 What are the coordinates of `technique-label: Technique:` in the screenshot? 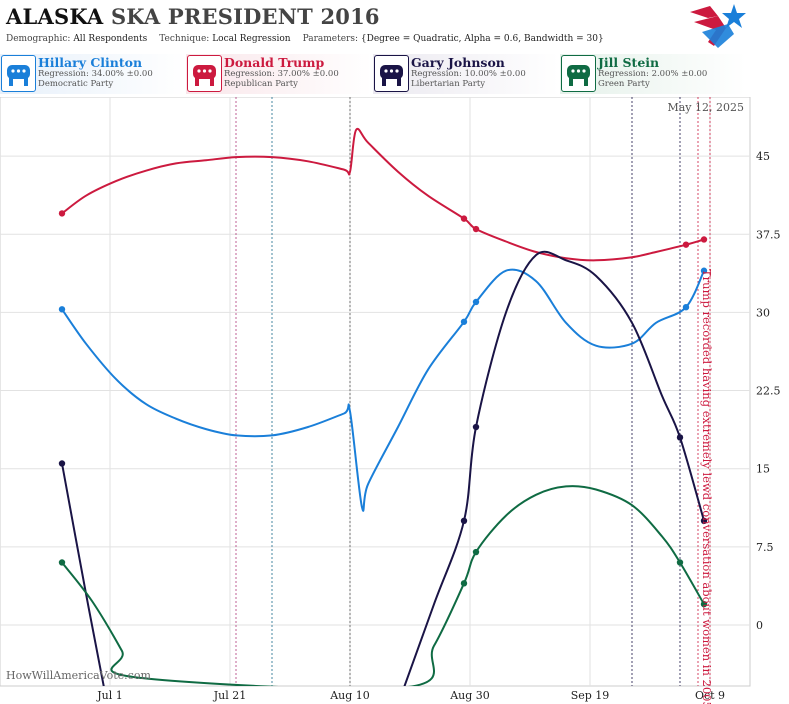 It's located at (184, 39).